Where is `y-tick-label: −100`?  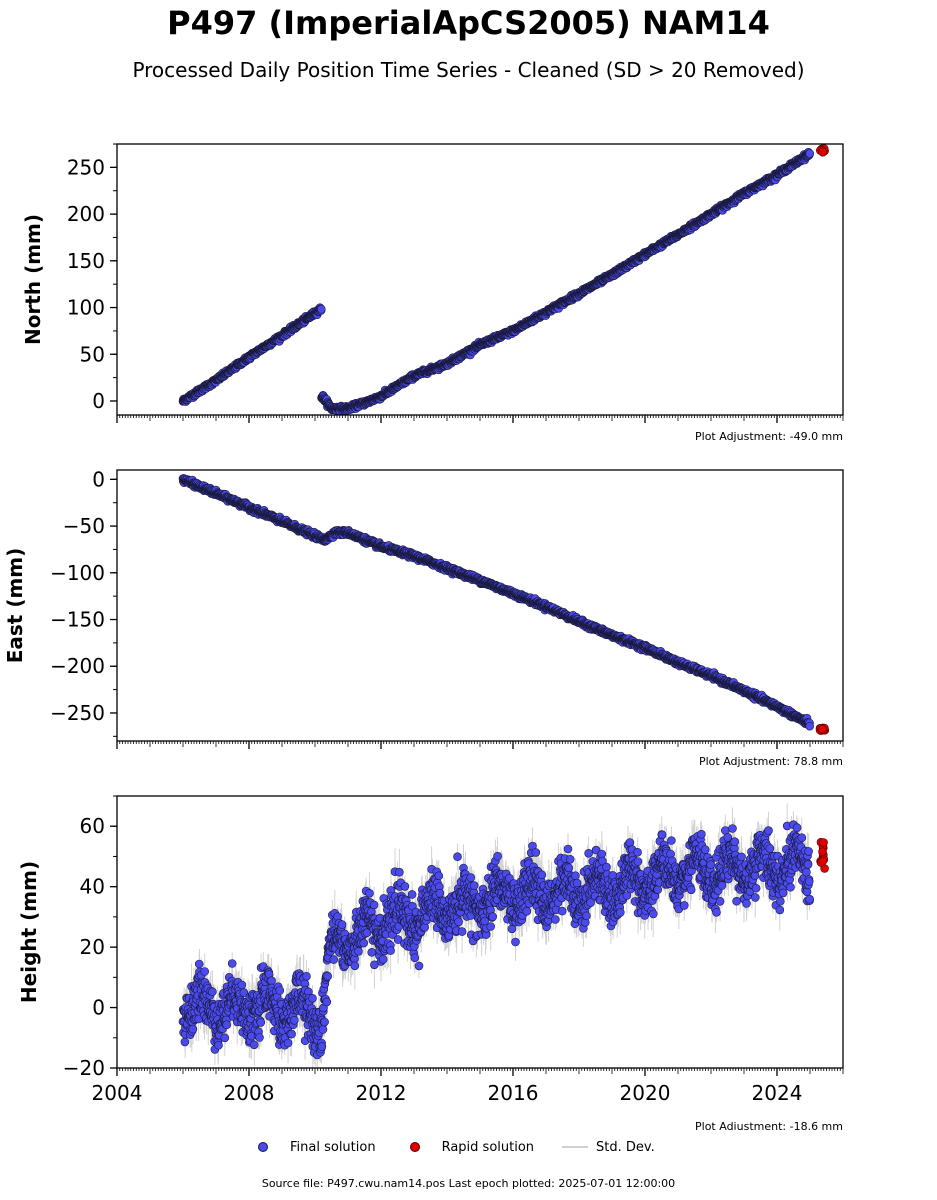 y-tick-label: −100 is located at coordinates (77, 573).